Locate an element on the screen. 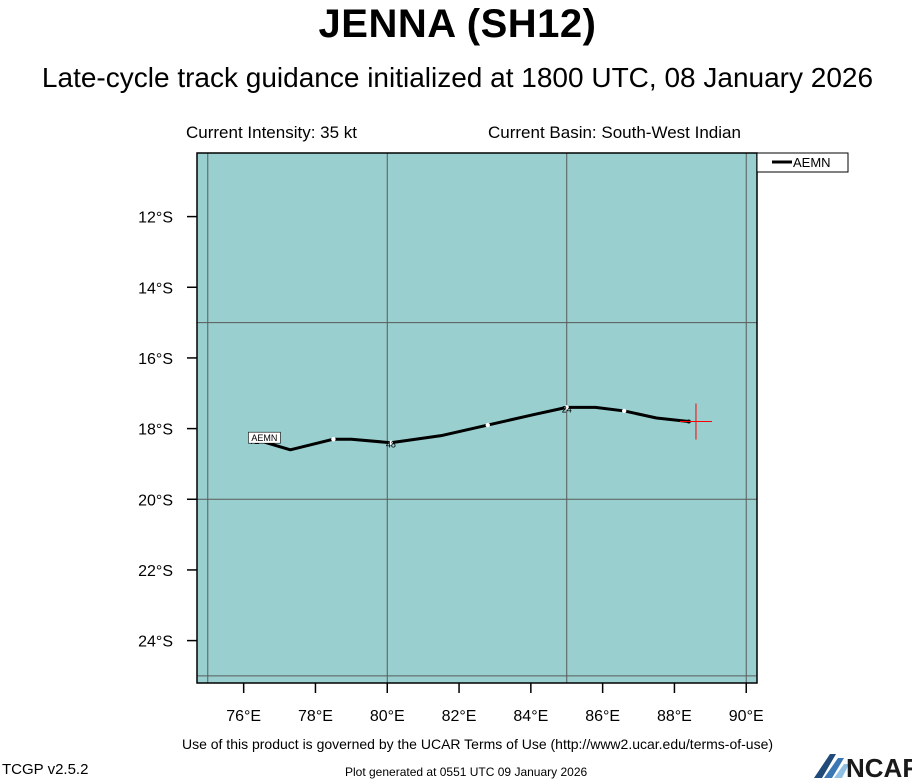  current-intensity: Current Intensity: 35 kt is located at coordinates (272, 132).